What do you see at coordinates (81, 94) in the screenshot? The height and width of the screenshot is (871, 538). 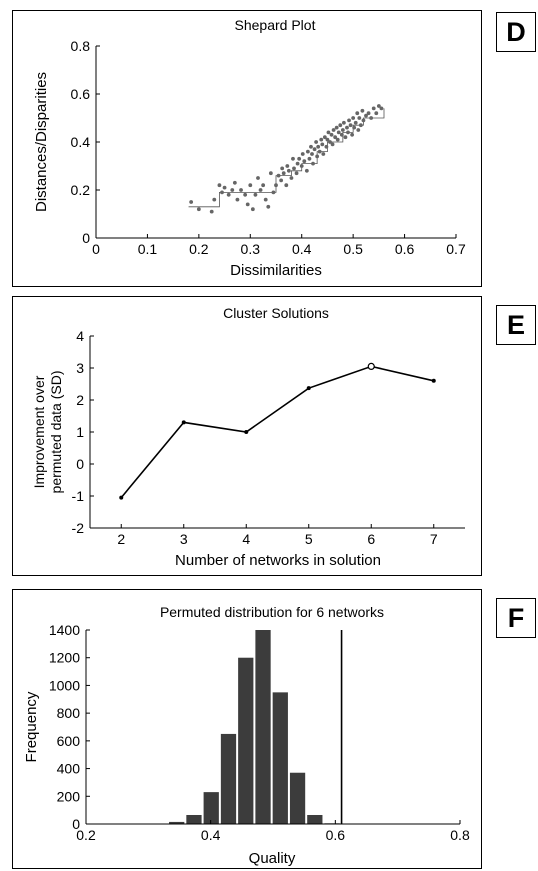 I see `shepard-y-tick-label: 0.6` at bounding box center [81, 94].